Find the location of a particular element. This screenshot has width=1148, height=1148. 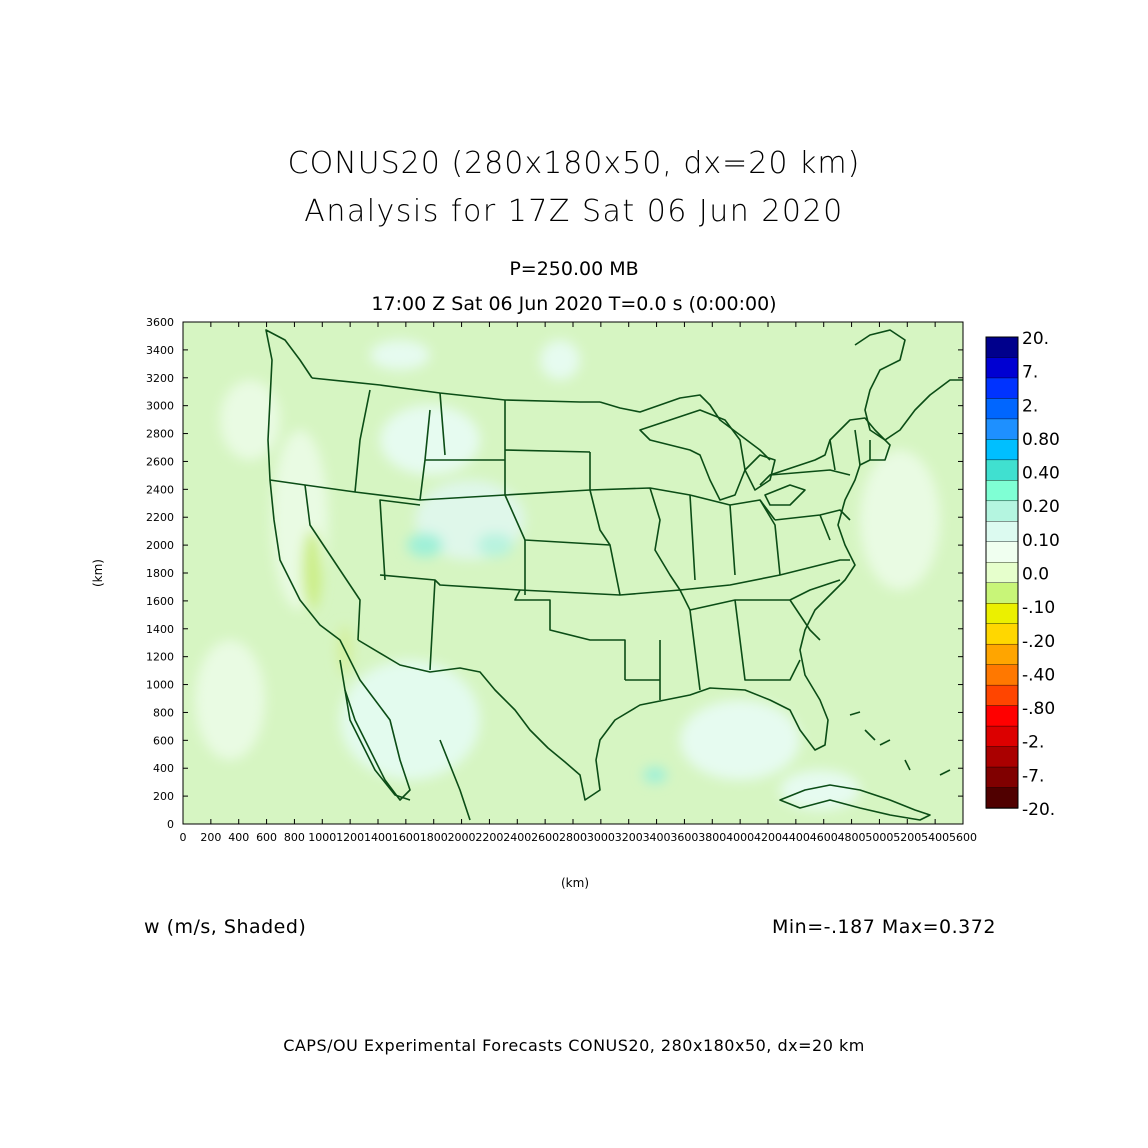

colorbar-label: -.40 is located at coordinates (1038, 675).